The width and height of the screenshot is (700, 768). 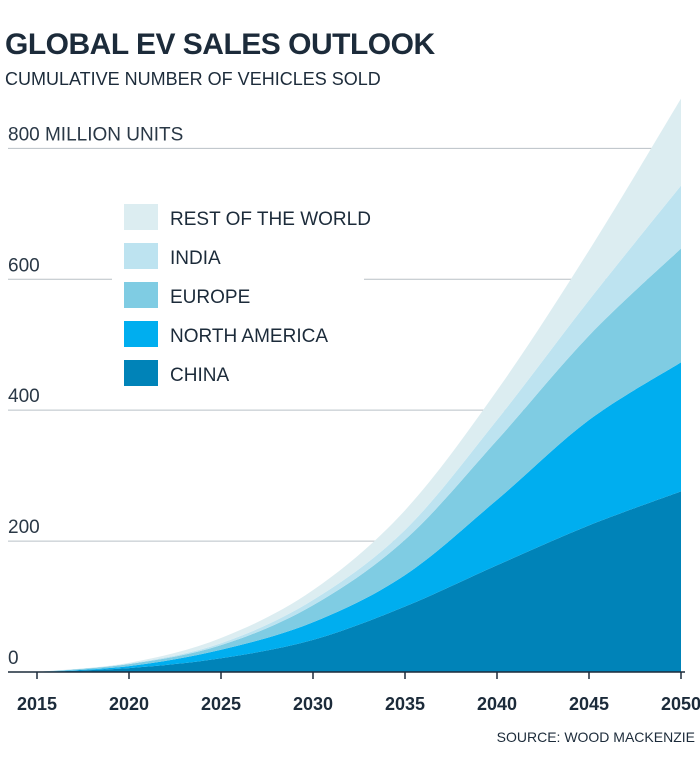 What do you see at coordinates (193, 79) in the screenshot?
I see `chart-subtitle: CUMULATIVE NUMBER OF VEHICLES SOLD` at bounding box center [193, 79].